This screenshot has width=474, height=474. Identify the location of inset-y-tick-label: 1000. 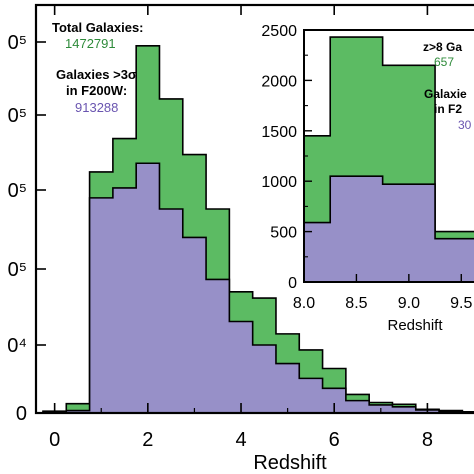
(279, 182).